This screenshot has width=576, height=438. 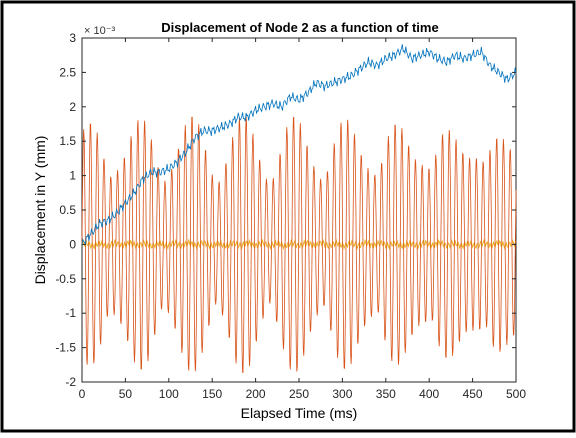 I want to click on y-tick-label: 3, so click(x=72, y=38).